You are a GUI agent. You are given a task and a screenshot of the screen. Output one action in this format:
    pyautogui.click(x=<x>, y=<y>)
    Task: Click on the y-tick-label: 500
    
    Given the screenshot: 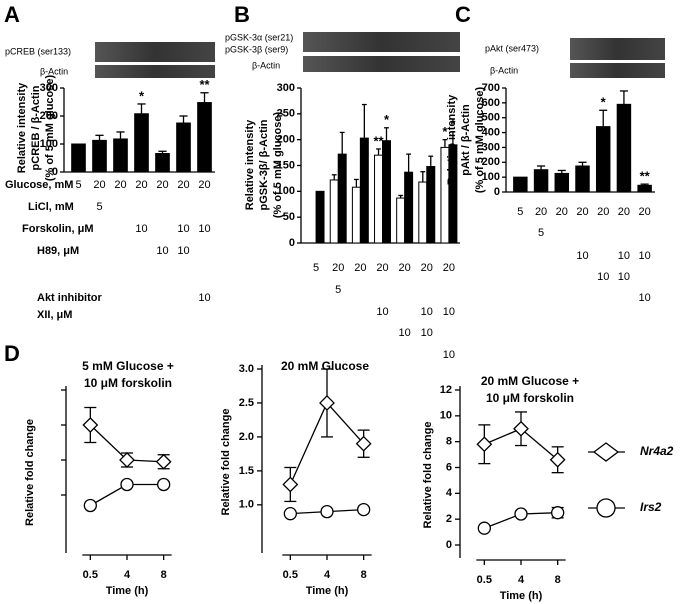 What is the action you would take?
    pyautogui.click(x=491, y=118)
    